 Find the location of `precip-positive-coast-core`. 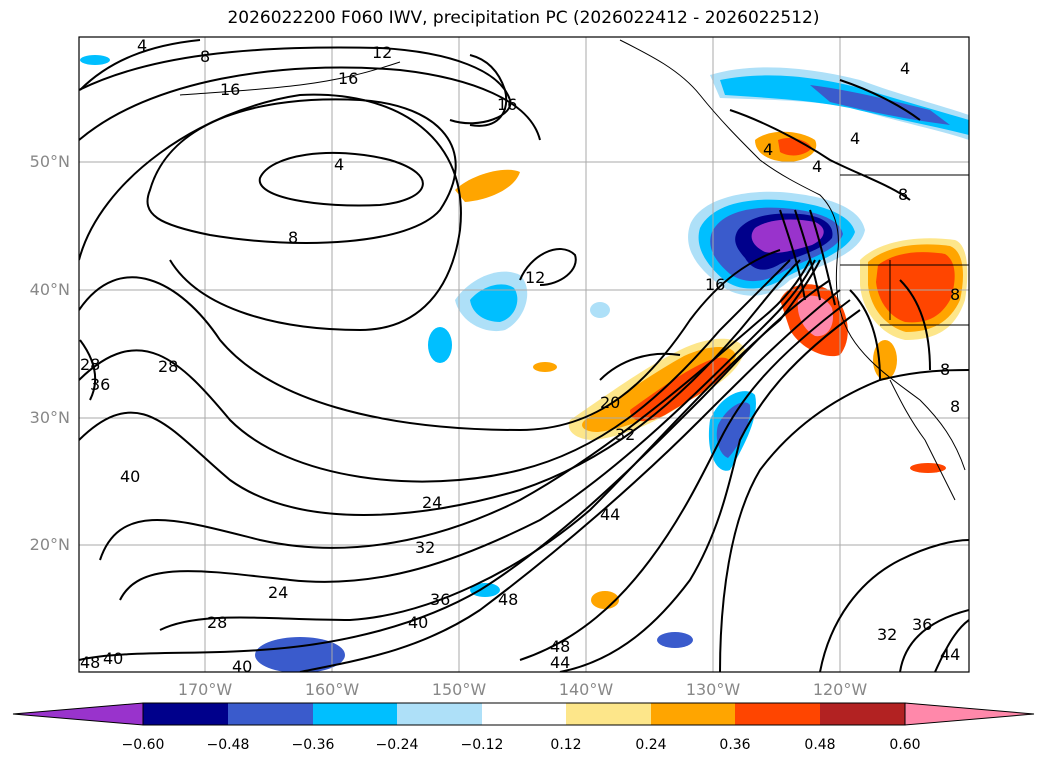

precip-positive-coast-core is located at coordinates (815, 316).